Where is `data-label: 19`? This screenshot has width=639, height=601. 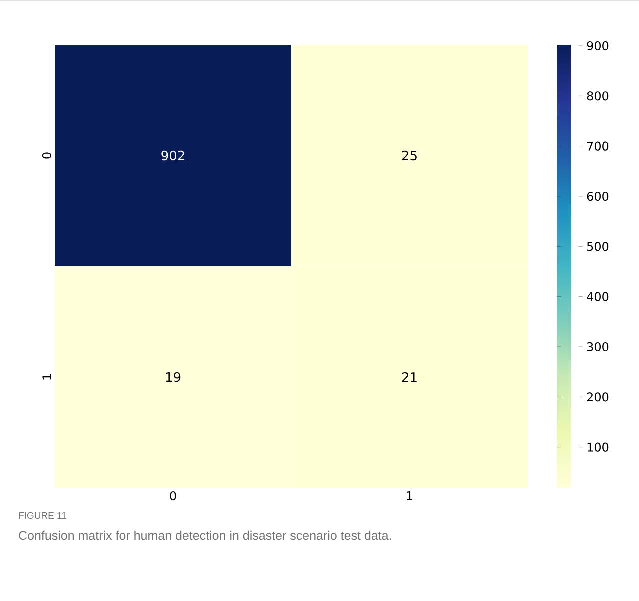 data-label: 19 is located at coordinates (173, 377).